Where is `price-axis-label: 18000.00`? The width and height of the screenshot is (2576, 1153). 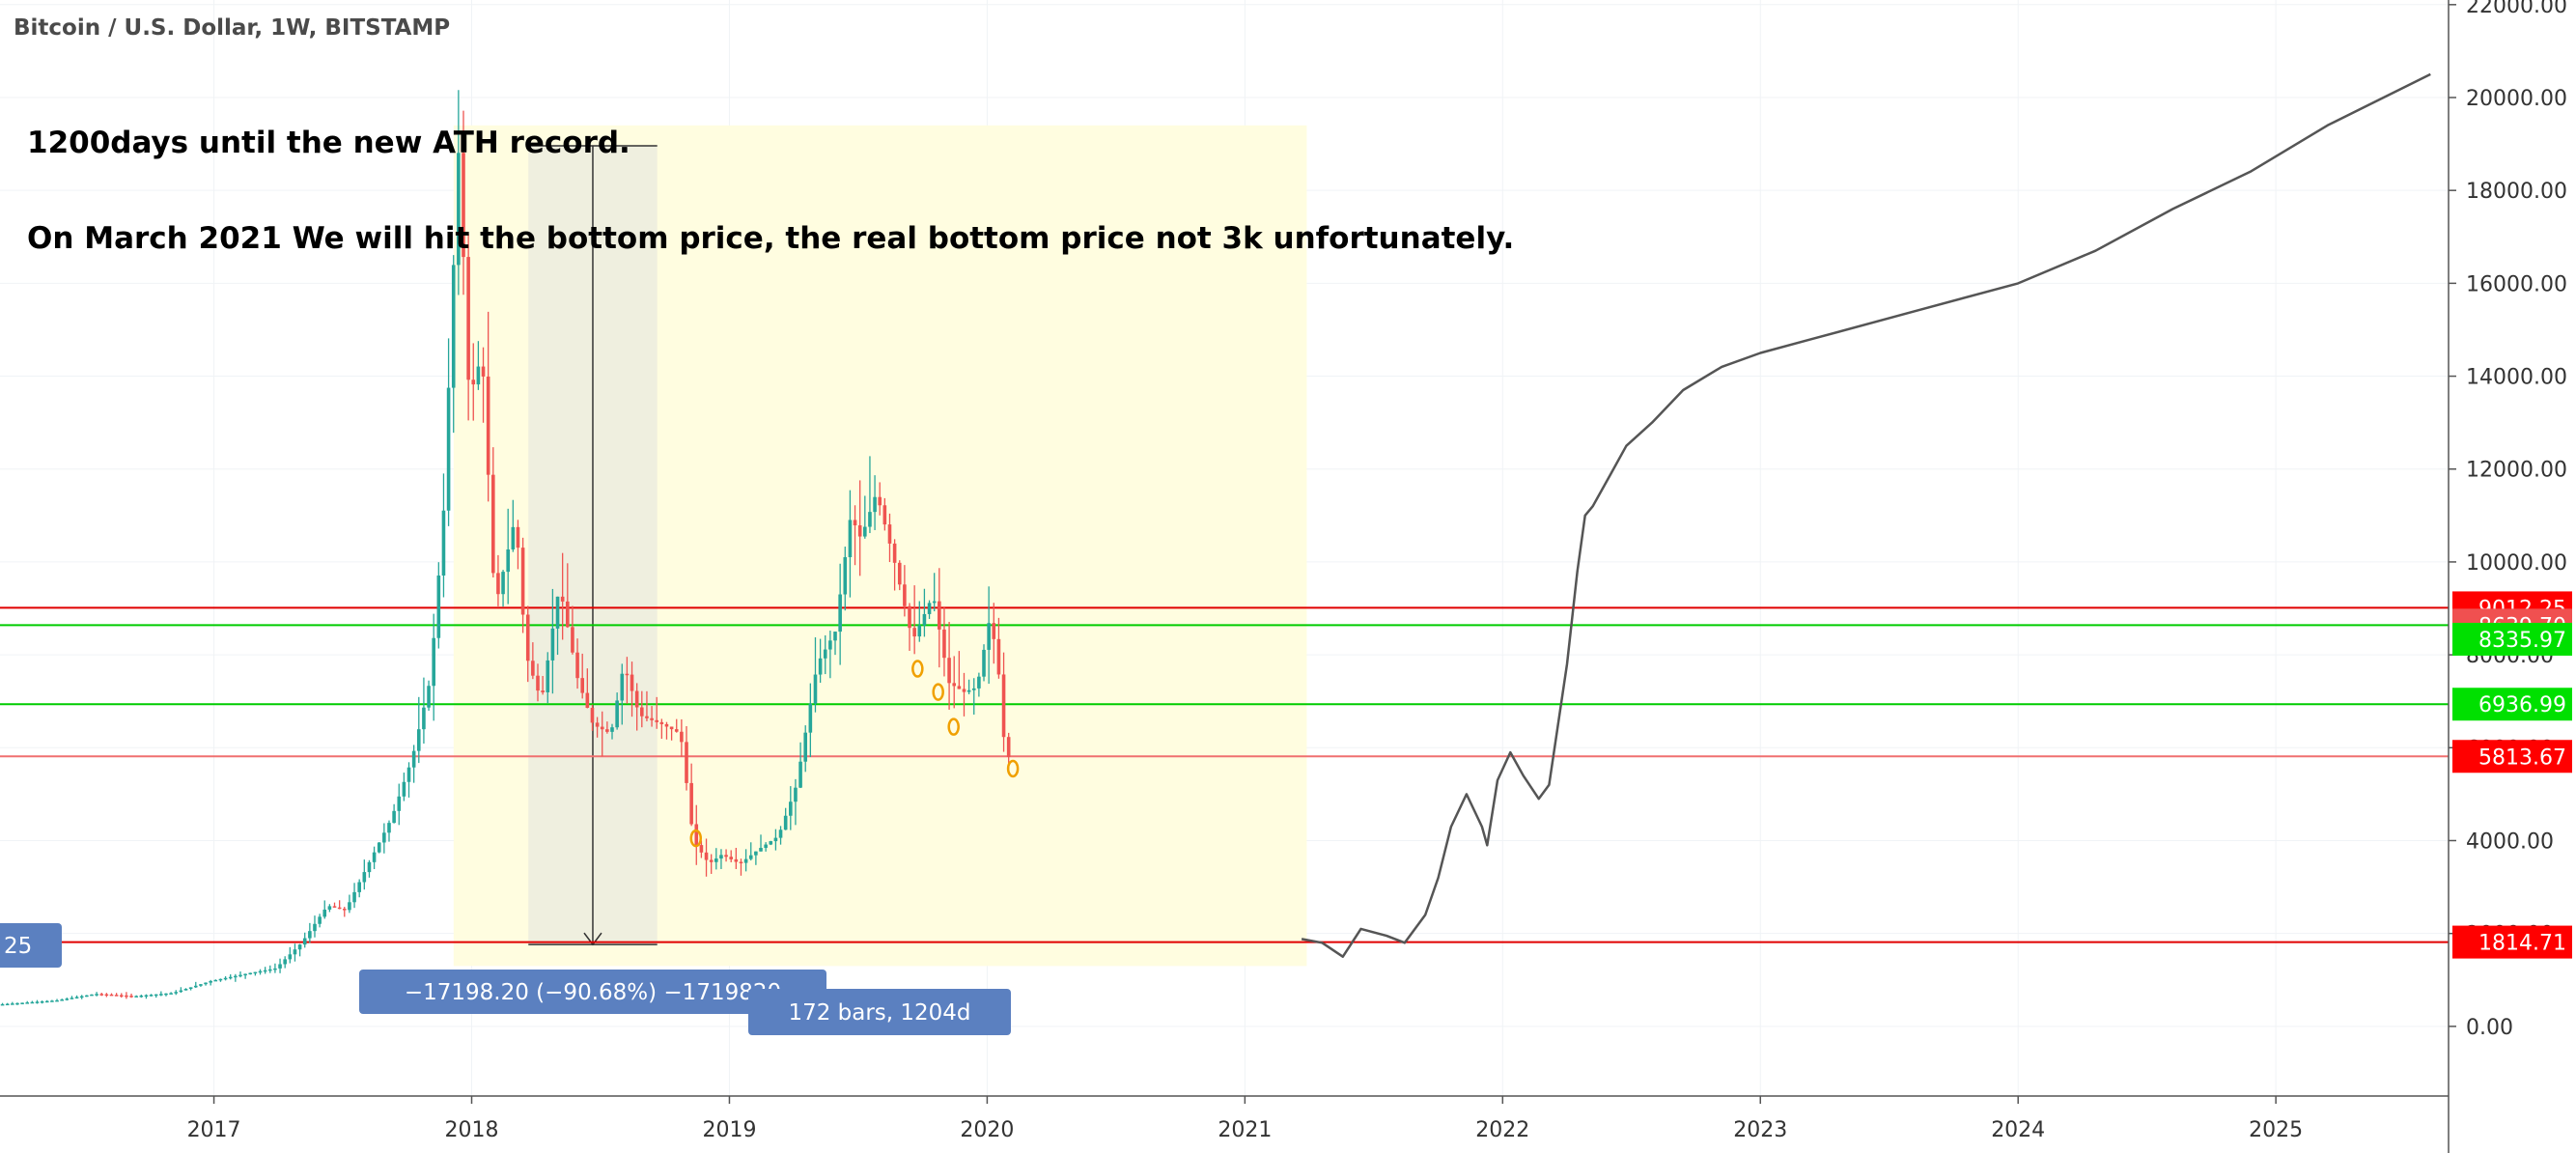
price-axis-label: 18000.00 is located at coordinates (2517, 192).